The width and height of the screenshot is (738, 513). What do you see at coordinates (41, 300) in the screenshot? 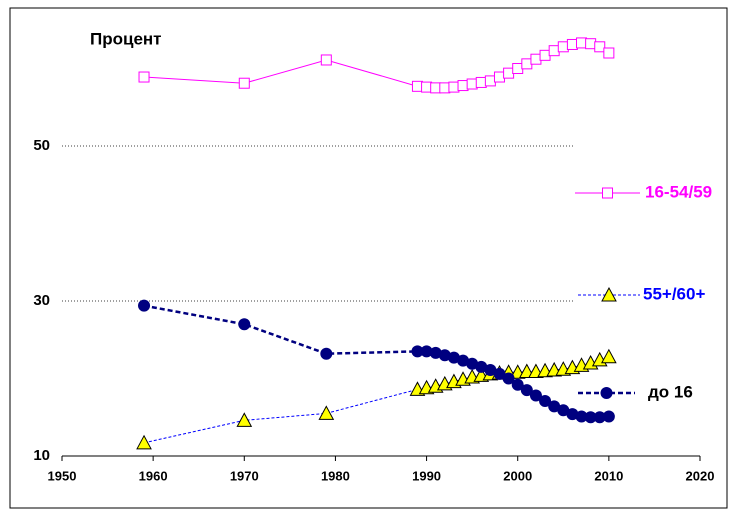
I see `y-tick-label: 30` at bounding box center [41, 300].